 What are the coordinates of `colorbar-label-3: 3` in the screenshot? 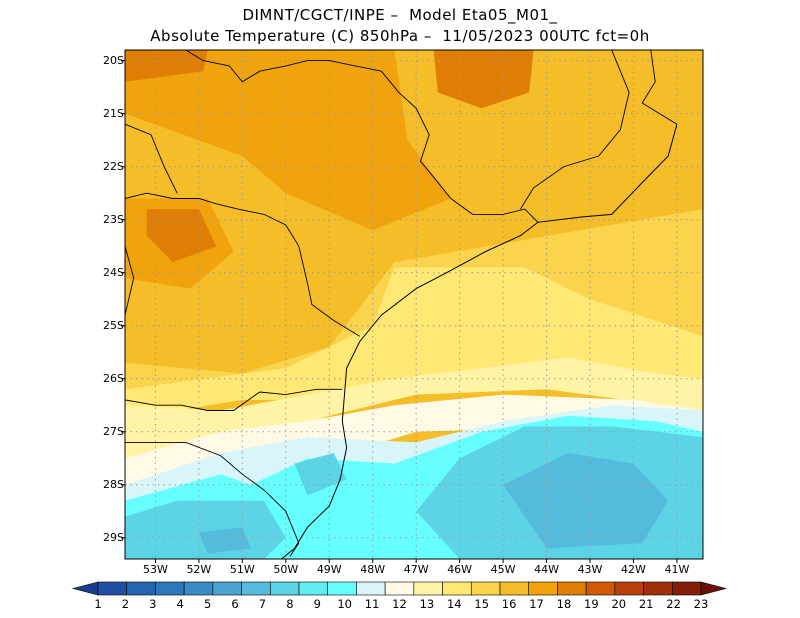 It's located at (153, 604).